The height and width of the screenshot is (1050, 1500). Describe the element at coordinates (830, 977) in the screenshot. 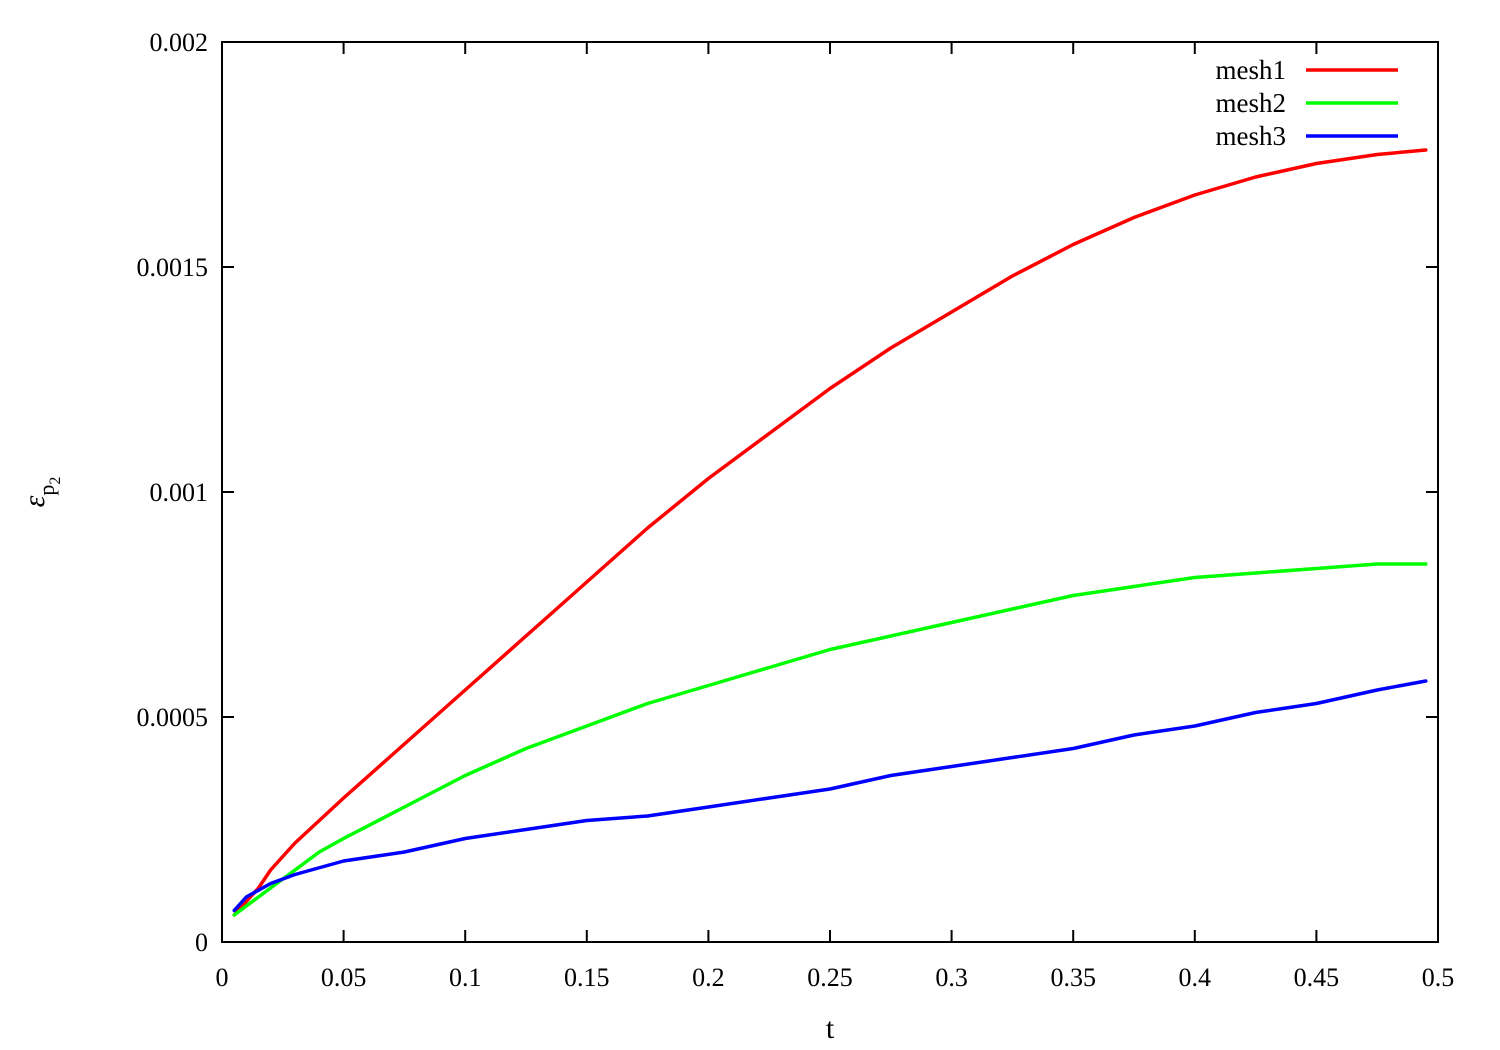

I see `x-tick-label: 0.25` at that location.